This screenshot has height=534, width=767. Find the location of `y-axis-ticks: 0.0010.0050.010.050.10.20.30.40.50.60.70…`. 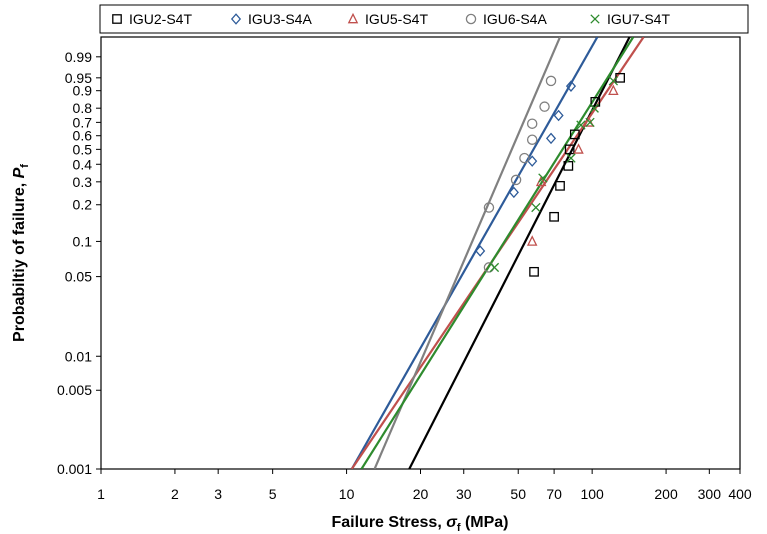

y-axis-ticks: 0.0010.0050.010.050.10.20.30.40.50.60.70… is located at coordinates (79, 263).